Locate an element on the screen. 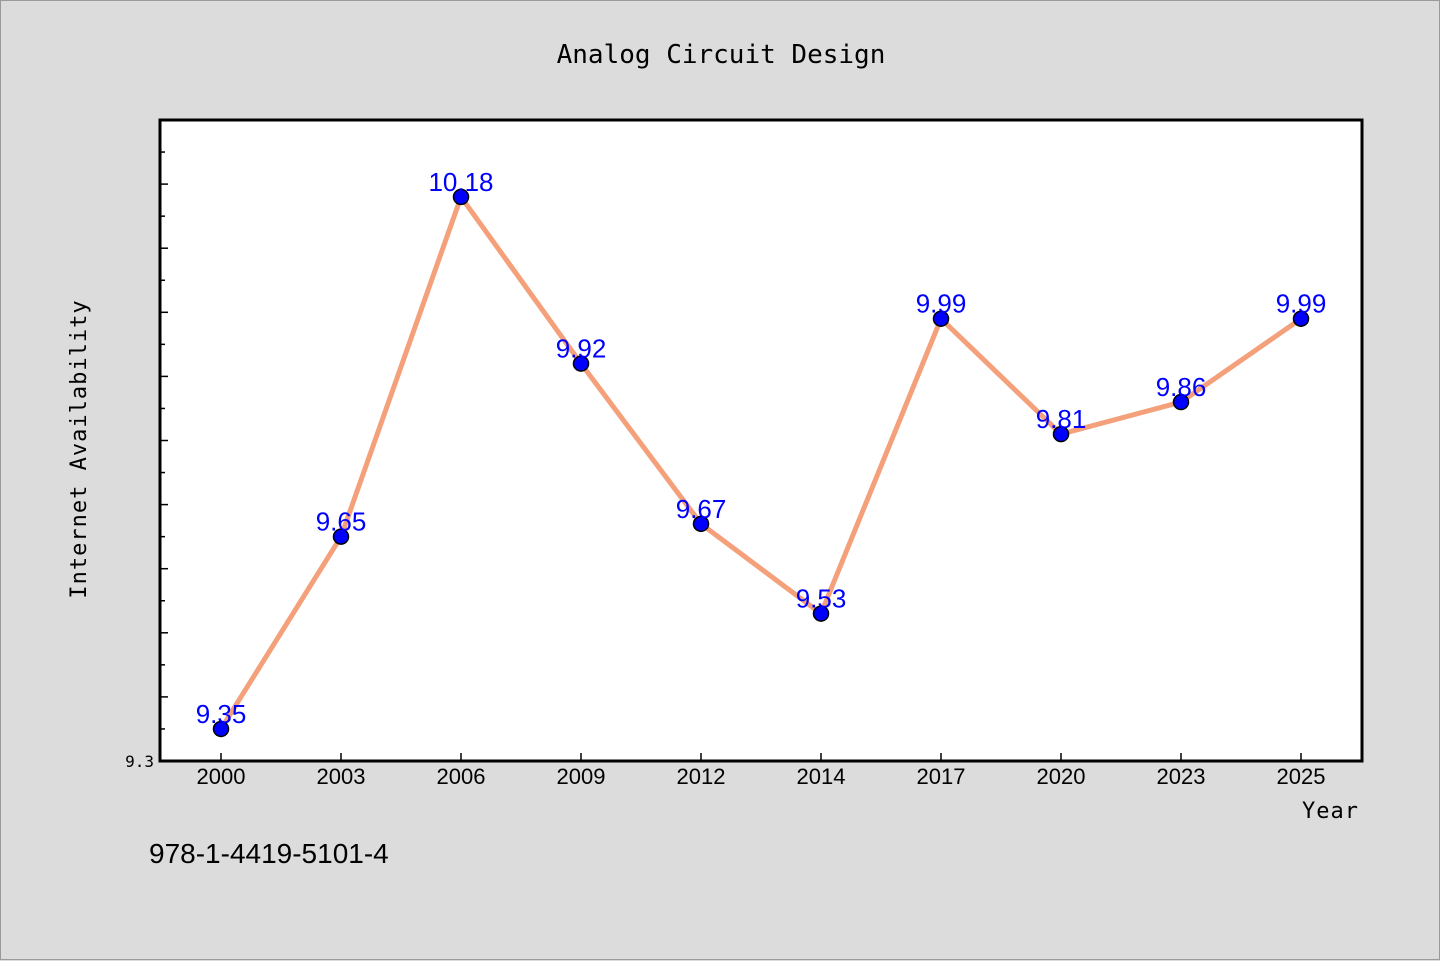 The width and height of the screenshot is (1440, 961). x-axis-ticks: 2000 2003 2006 2009 2012 2014 2017 2020 2023 2025 is located at coordinates (761, 771).